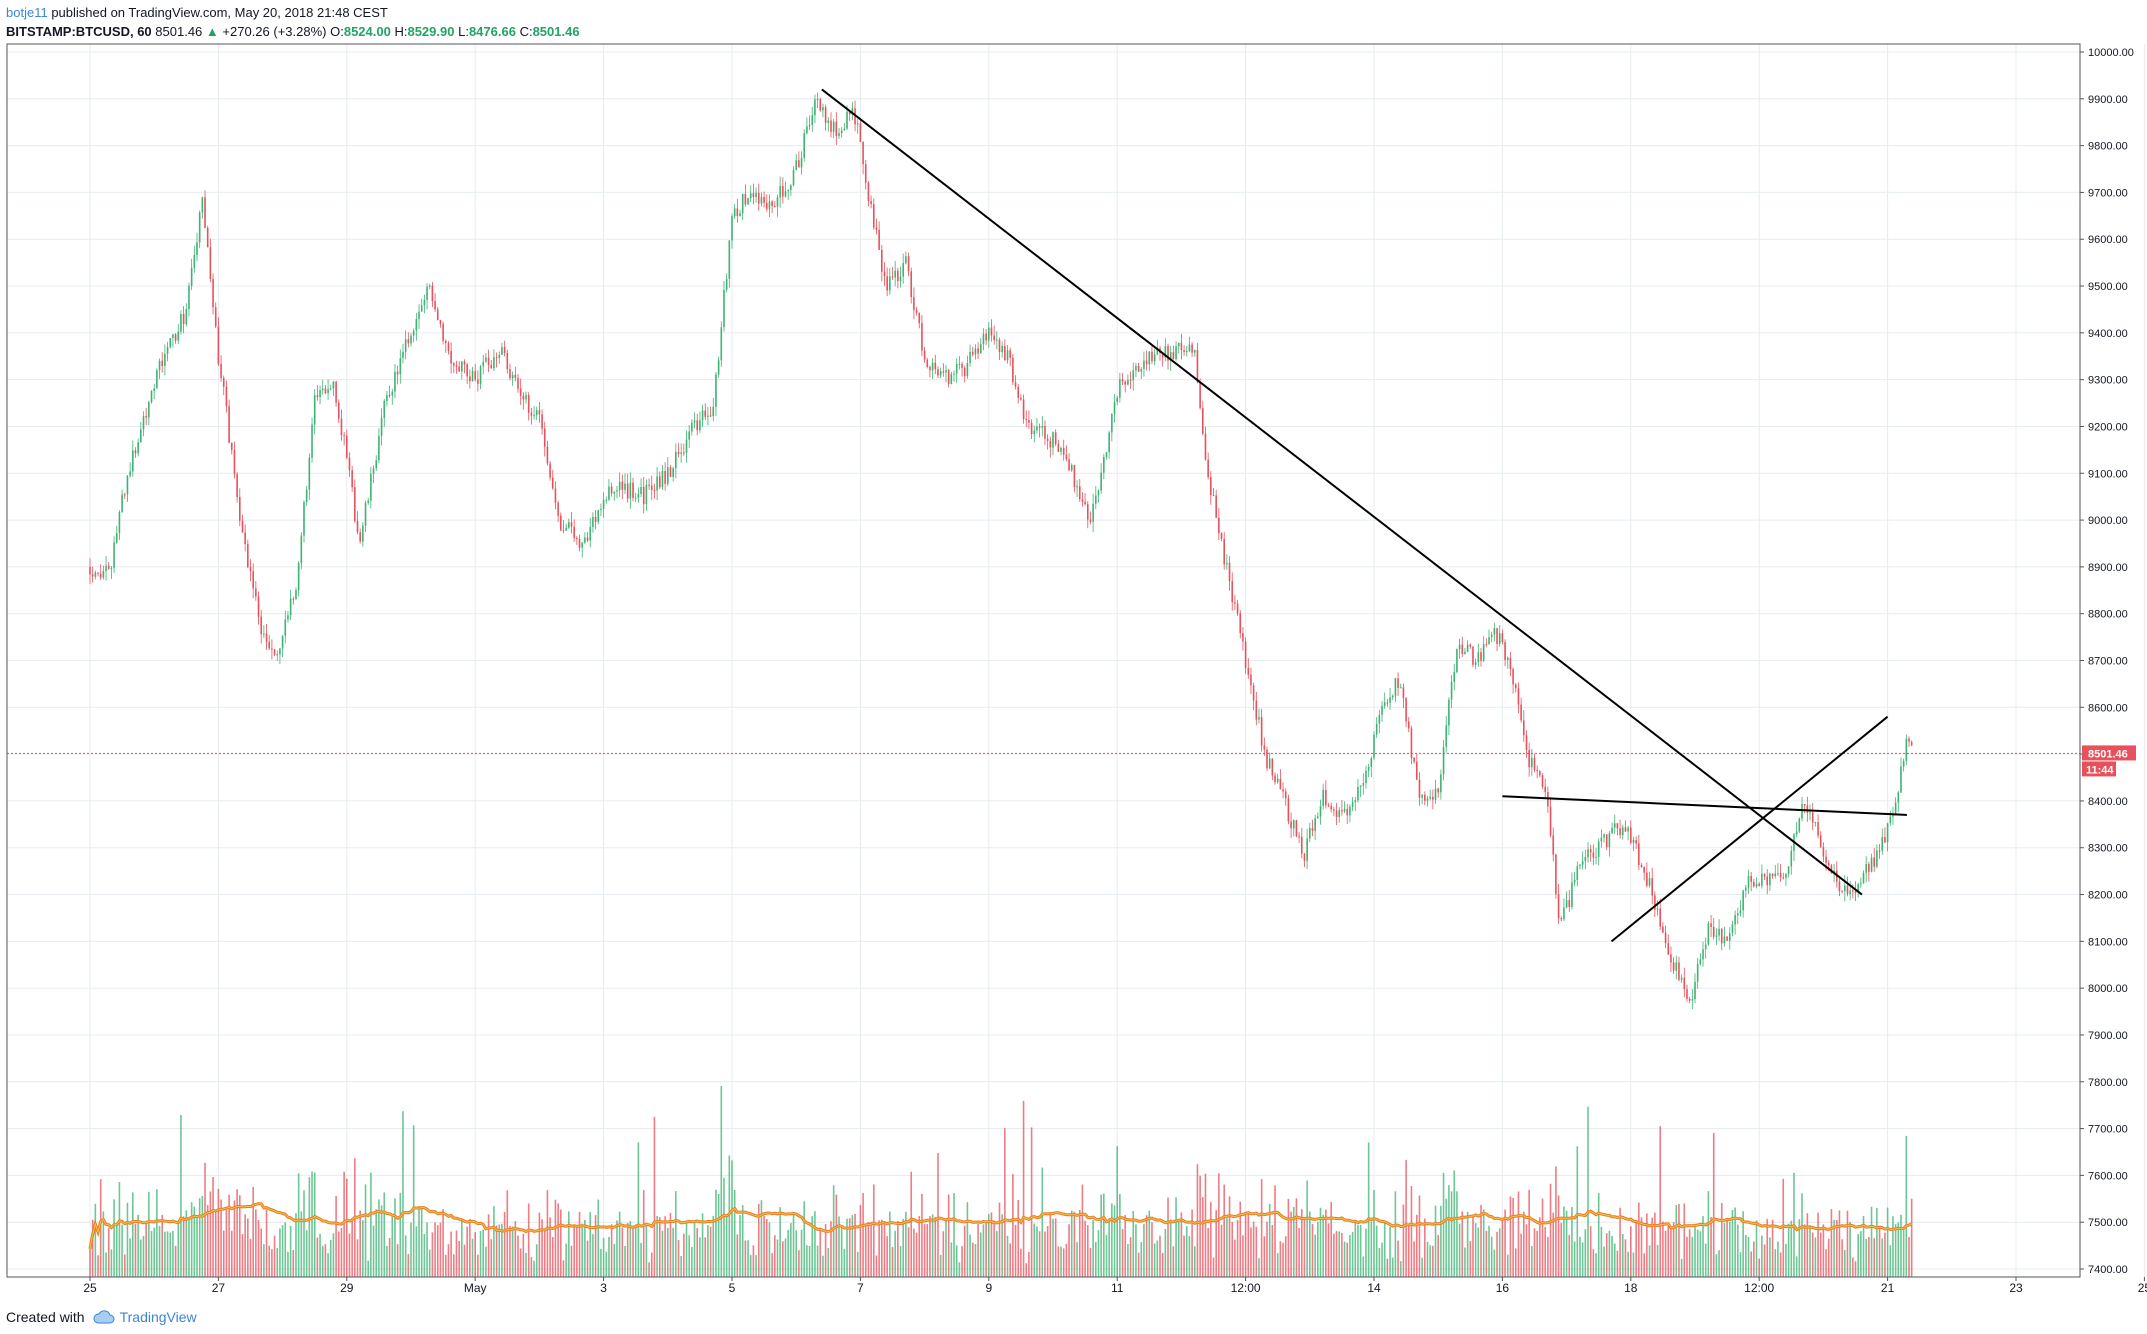 The height and width of the screenshot is (1334, 2147). What do you see at coordinates (526, 31) in the screenshot?
I see `close-label: C:` at bounding box center [526, 31].